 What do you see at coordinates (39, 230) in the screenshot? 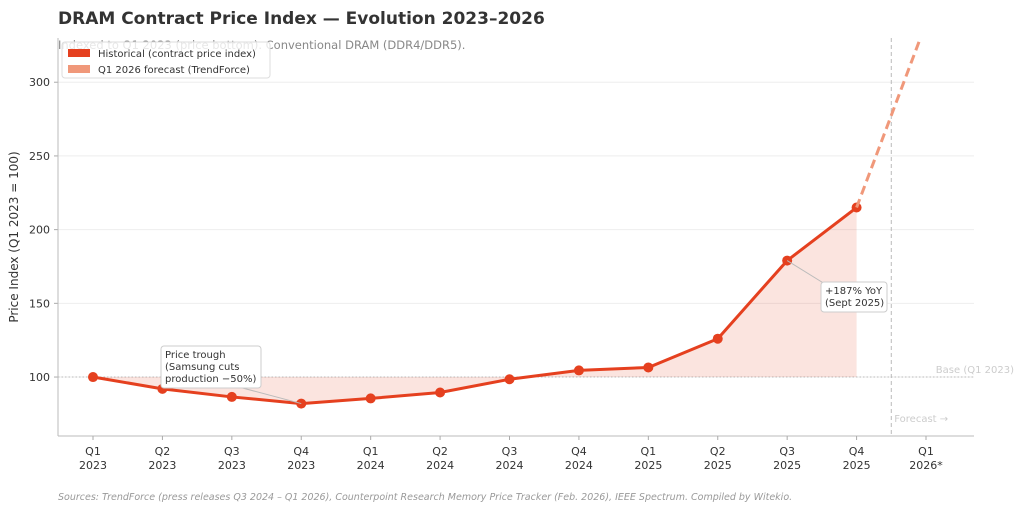
I see `y-tick-label: 200` at bounding box center [39, 230].